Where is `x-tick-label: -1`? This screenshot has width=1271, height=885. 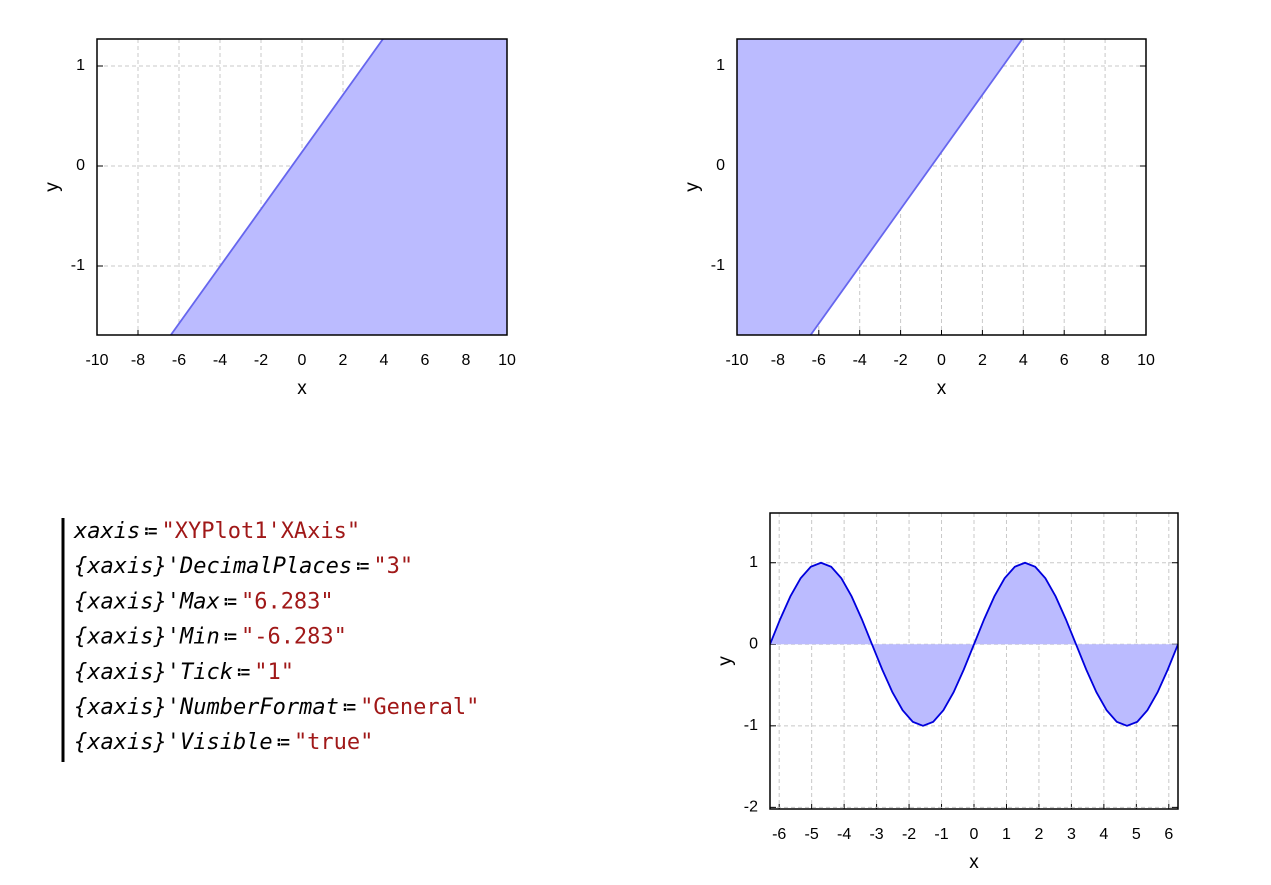
x-tick-label: -1 is located at coordinates (941, 834).